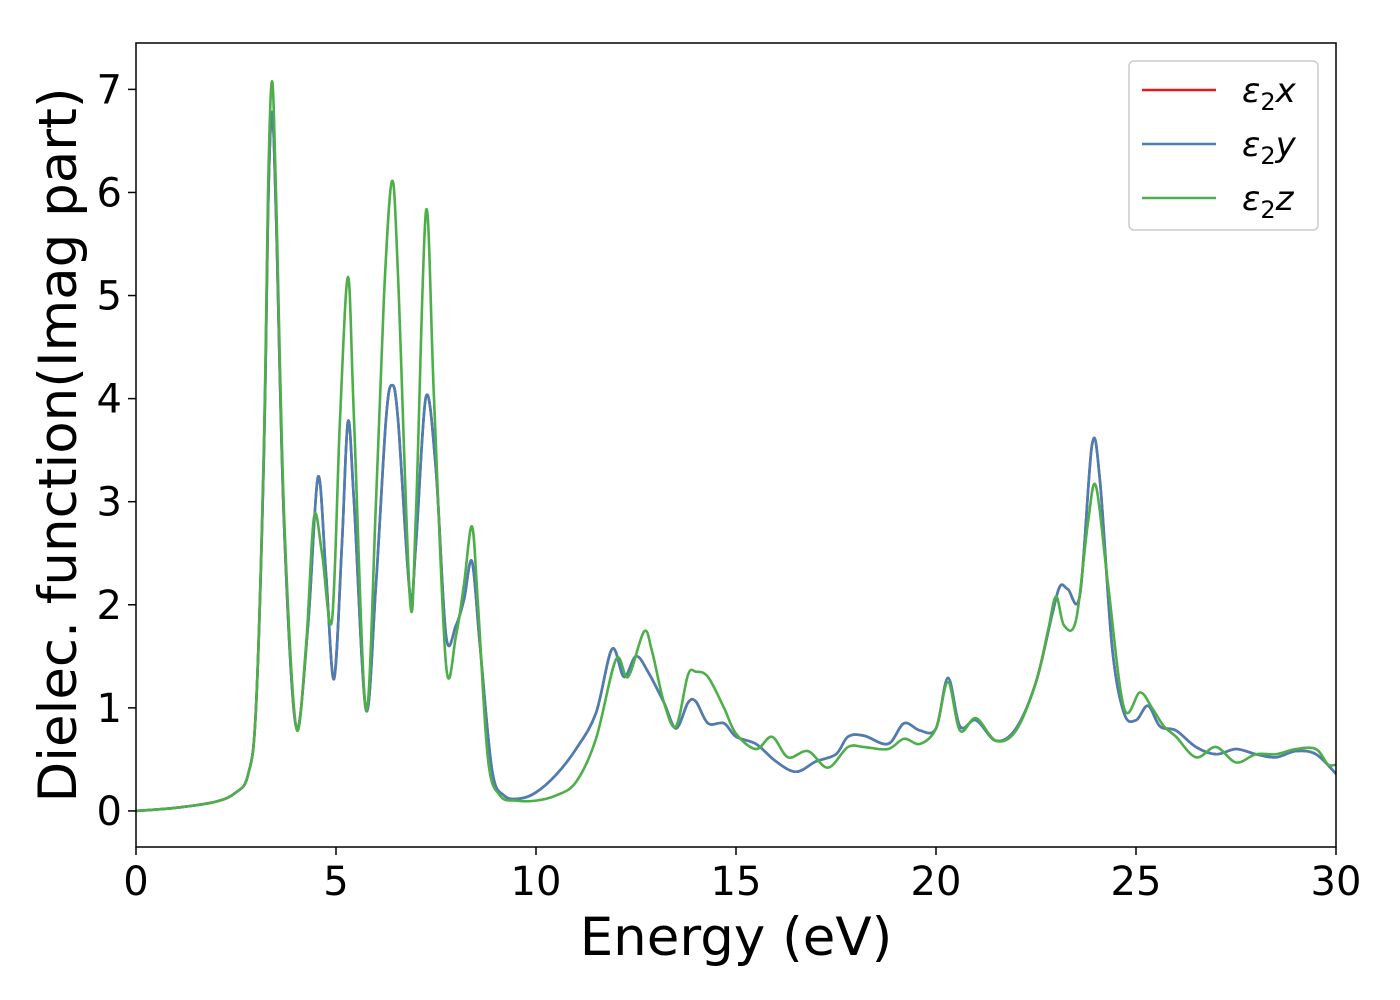  Describe the element at coordinates (135, 882) in the screenshot. I see `x-tick-label: 0` at that location.